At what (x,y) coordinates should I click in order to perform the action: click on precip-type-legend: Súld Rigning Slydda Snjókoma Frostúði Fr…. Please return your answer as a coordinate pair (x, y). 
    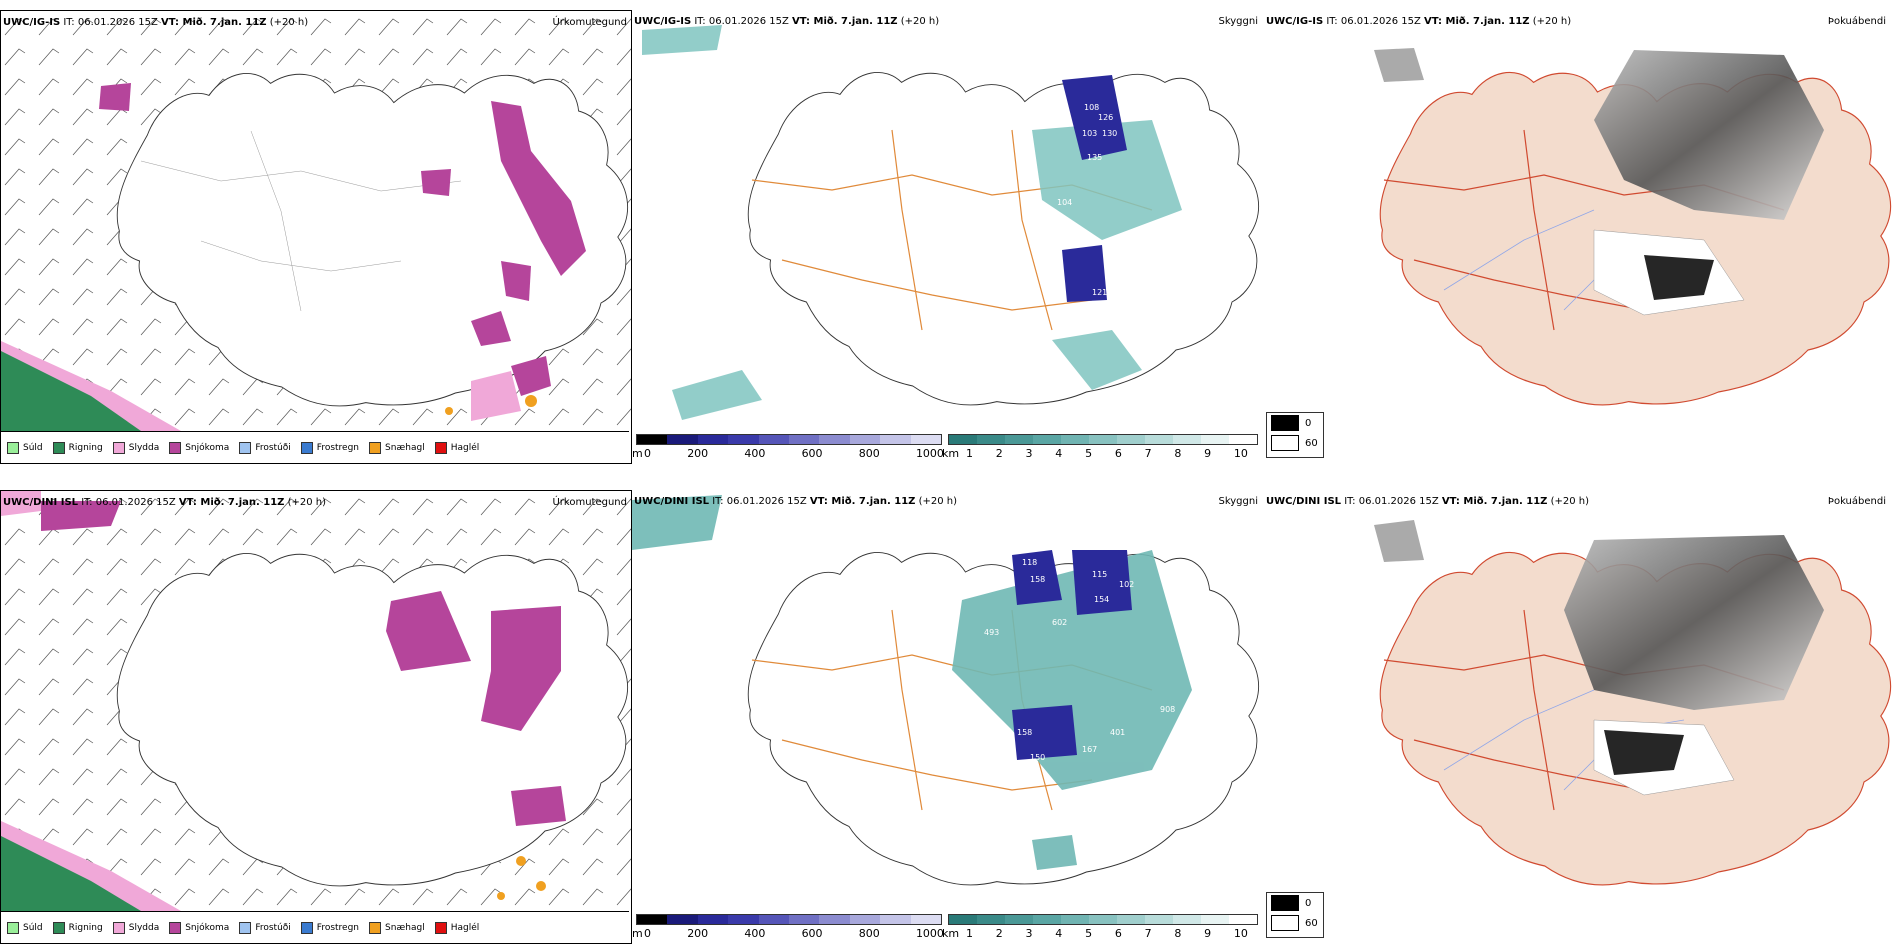
    Looking at the image, I should click on (315, 927).